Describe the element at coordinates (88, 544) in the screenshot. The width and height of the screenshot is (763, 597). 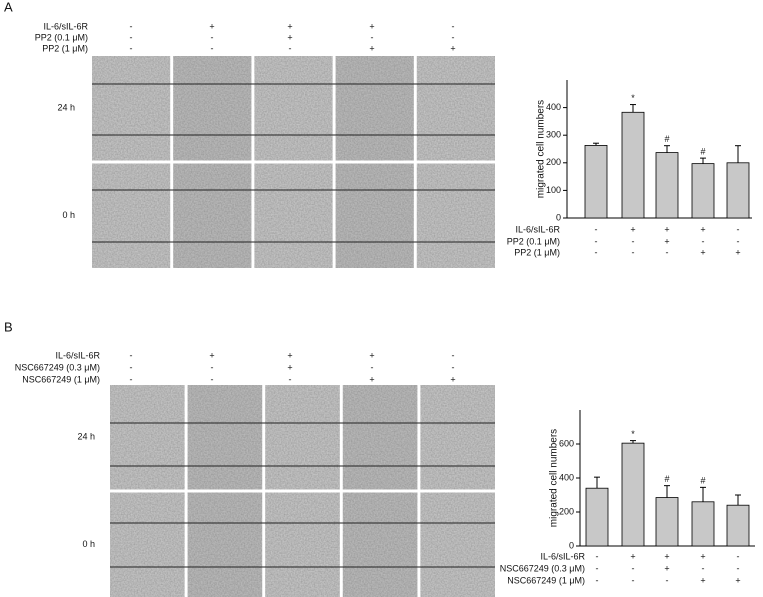
I see `time-label: 0 h` at that location.